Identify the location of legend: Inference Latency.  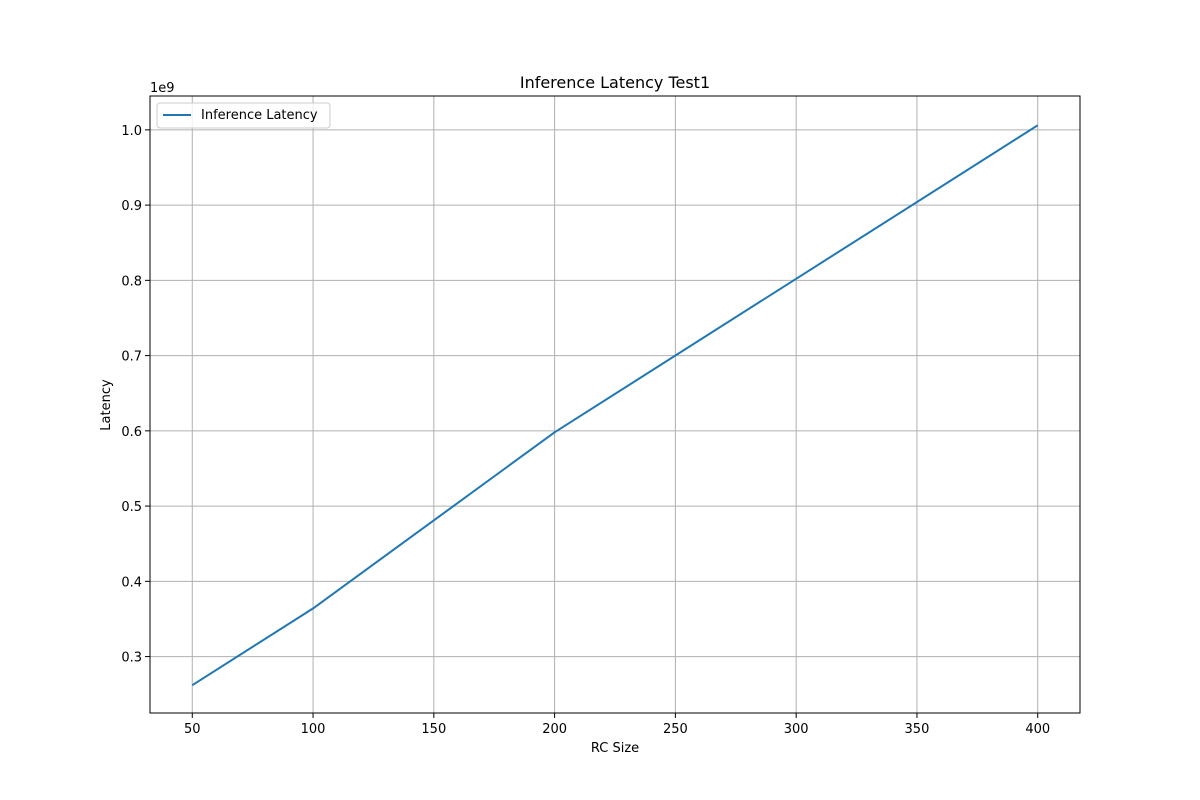
(243, 115).